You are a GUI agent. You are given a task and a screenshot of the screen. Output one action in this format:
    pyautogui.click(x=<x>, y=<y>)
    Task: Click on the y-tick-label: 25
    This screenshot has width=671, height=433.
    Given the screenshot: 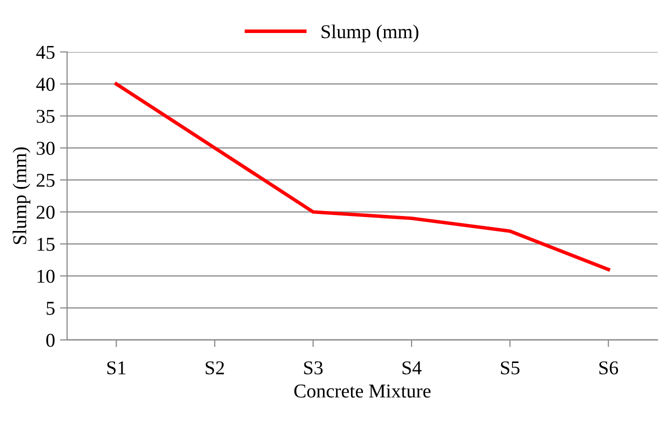 What is the action you would take?
    pyautogui.click(x=45, y=180)
    